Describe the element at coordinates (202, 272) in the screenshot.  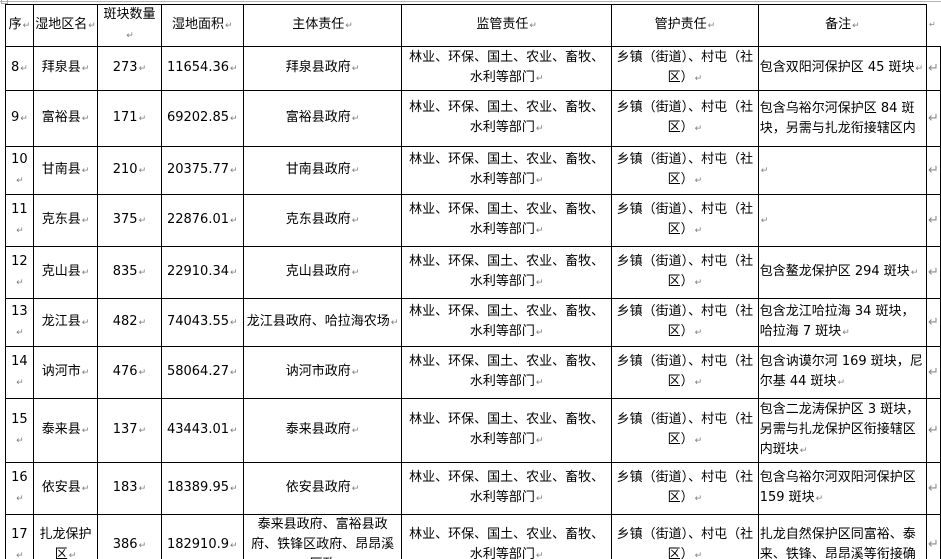
I see `cell-area: 22910.34↵` at that location.